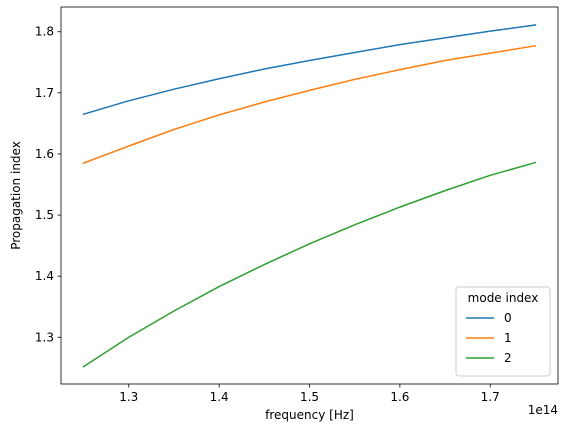 The width and height of the screenshot is (567, 436). Describe the element at coordinates (309, 415) in the screenshot. I see `x-axis-label: frequency [Hz]` at that location.